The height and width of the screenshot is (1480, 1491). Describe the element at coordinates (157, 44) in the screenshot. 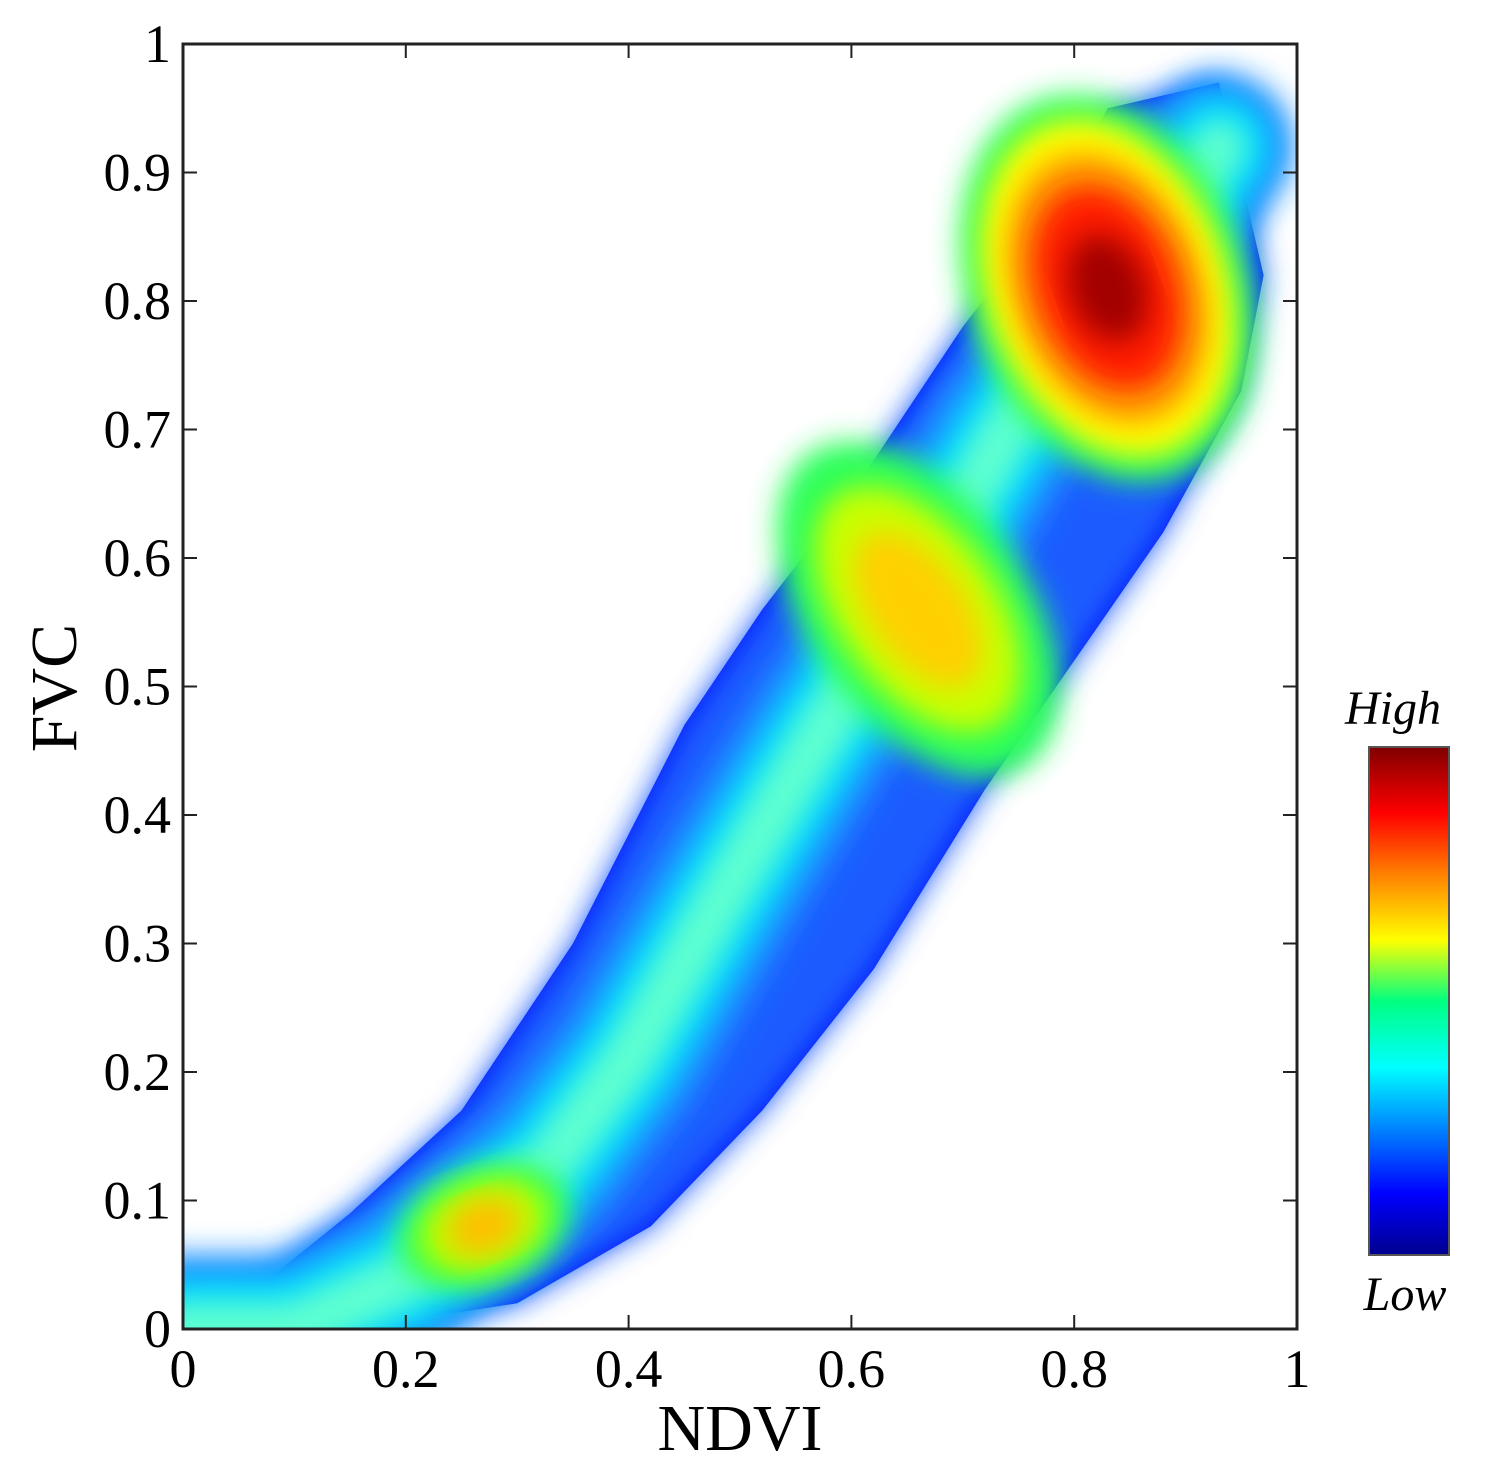

I see `y-tick-label: 1` at that location.